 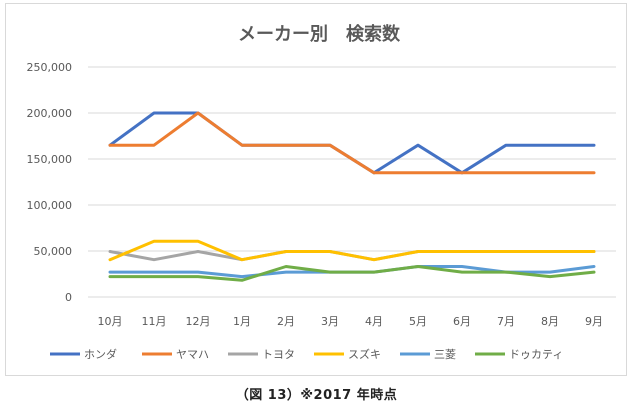 What do you see at coordinates (374, 321) in the screenshot?
I see `x-tick-label: 4月` at bounding box center [374, 321].